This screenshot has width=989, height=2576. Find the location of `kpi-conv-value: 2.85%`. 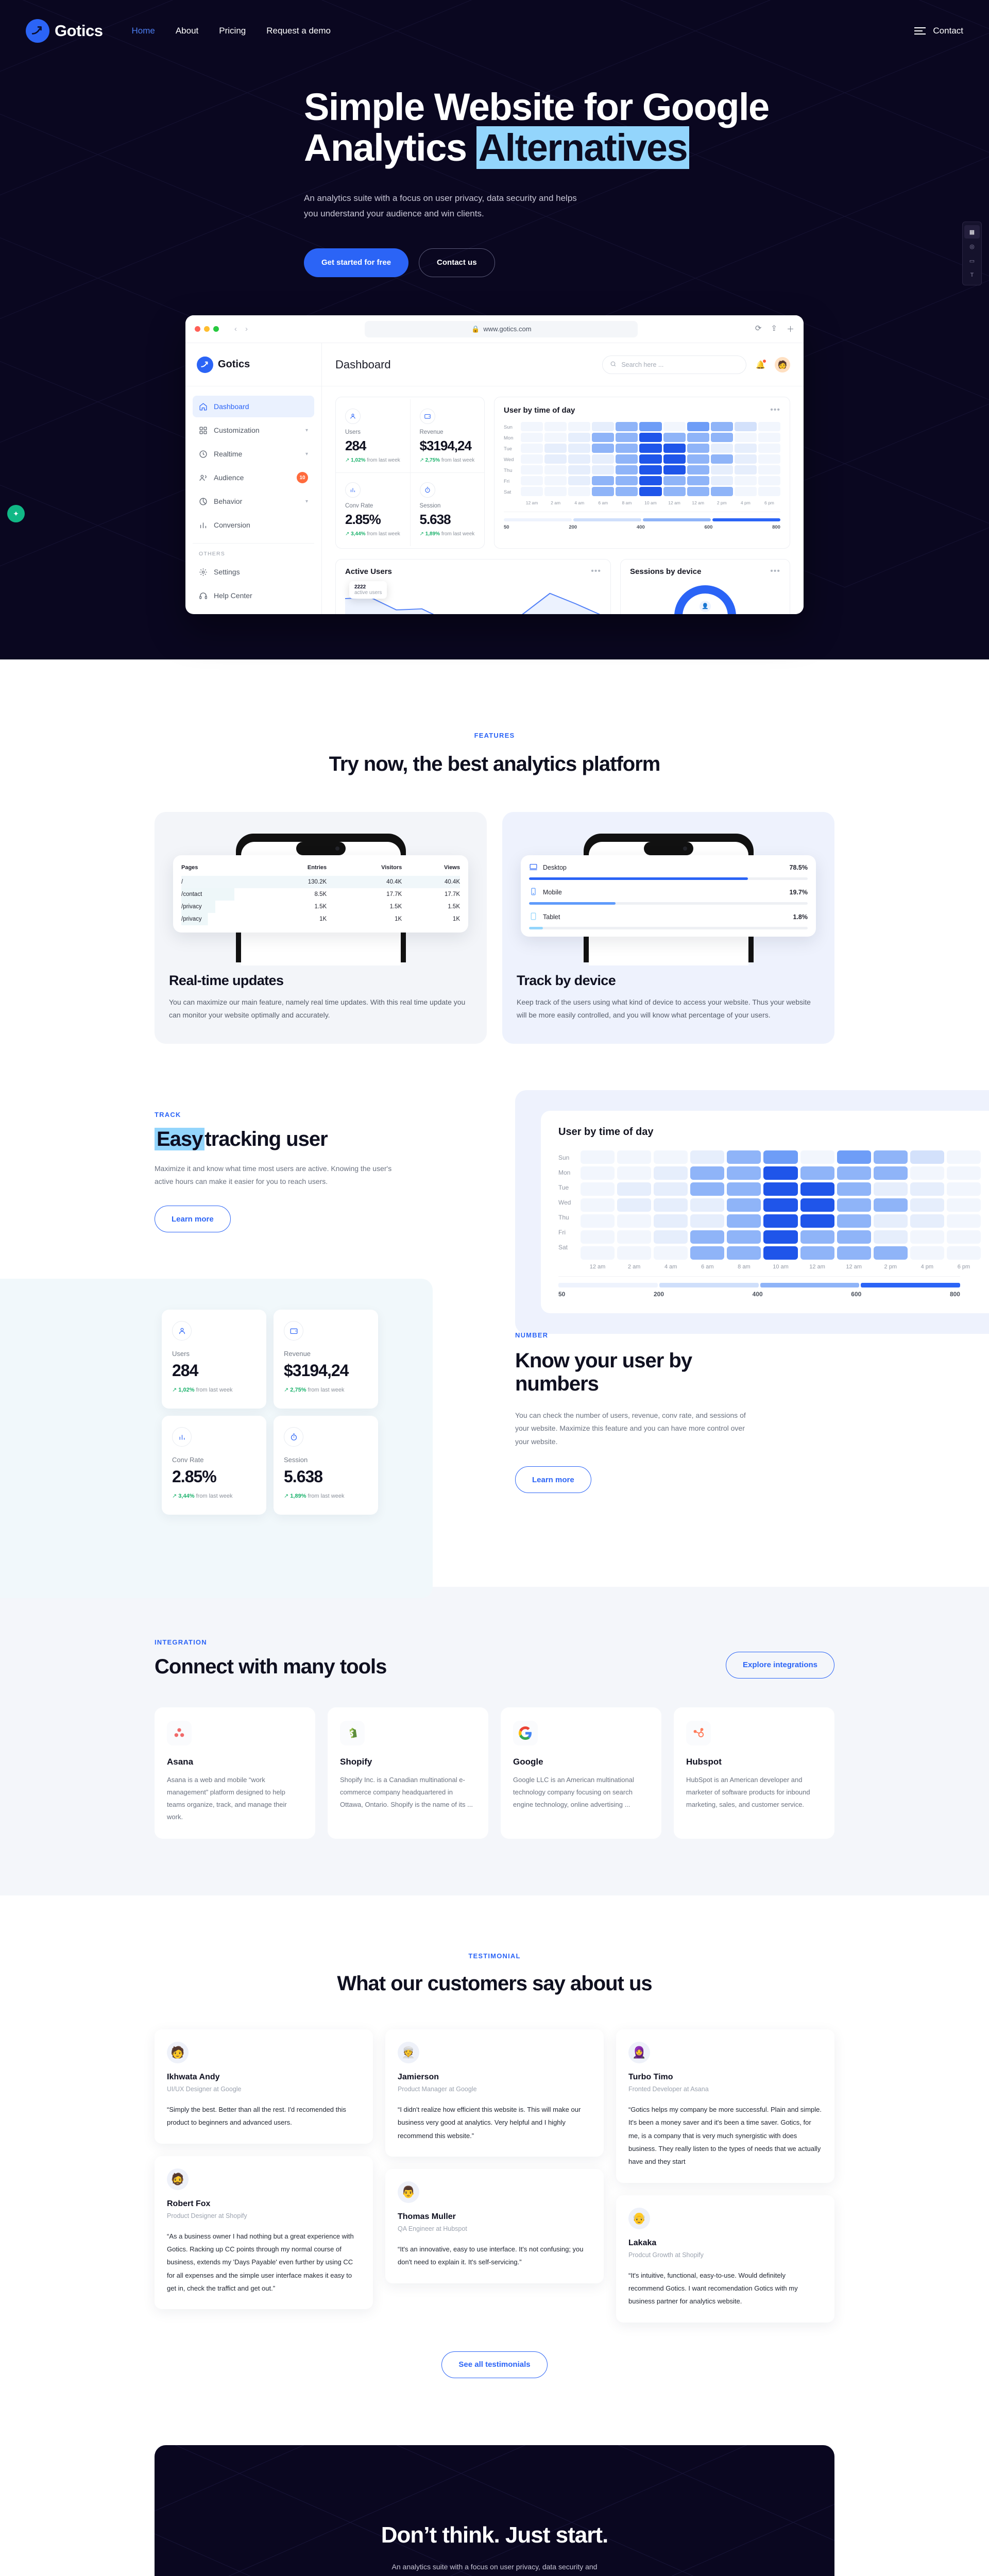

kpi-conv-value: 2.85% is located at coordinates (363, 519).